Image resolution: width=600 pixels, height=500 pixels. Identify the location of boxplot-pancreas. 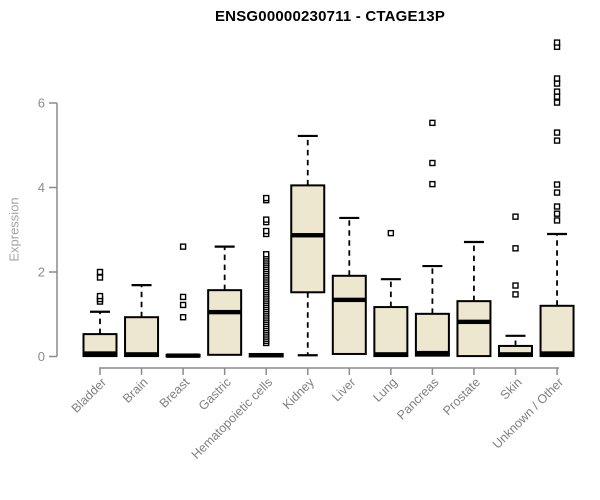
(432, 238).